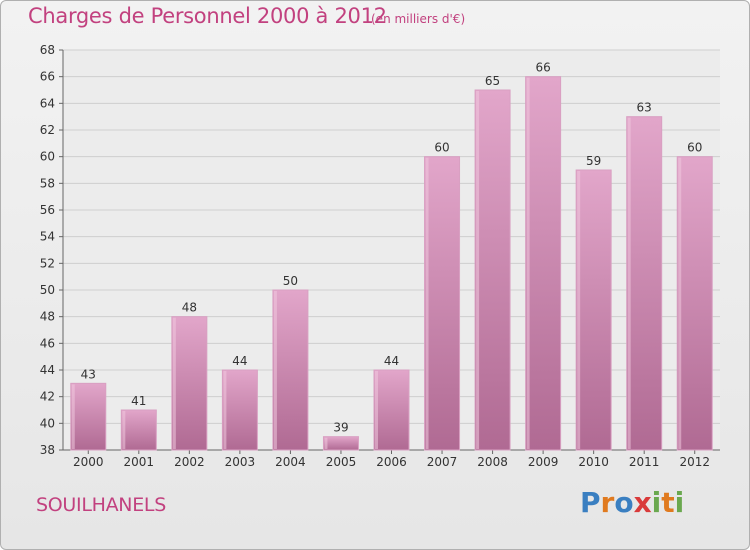  Describe the element at coordinates (47, 263) in the screenshot. I see `y-tick-label: 52` at that location.